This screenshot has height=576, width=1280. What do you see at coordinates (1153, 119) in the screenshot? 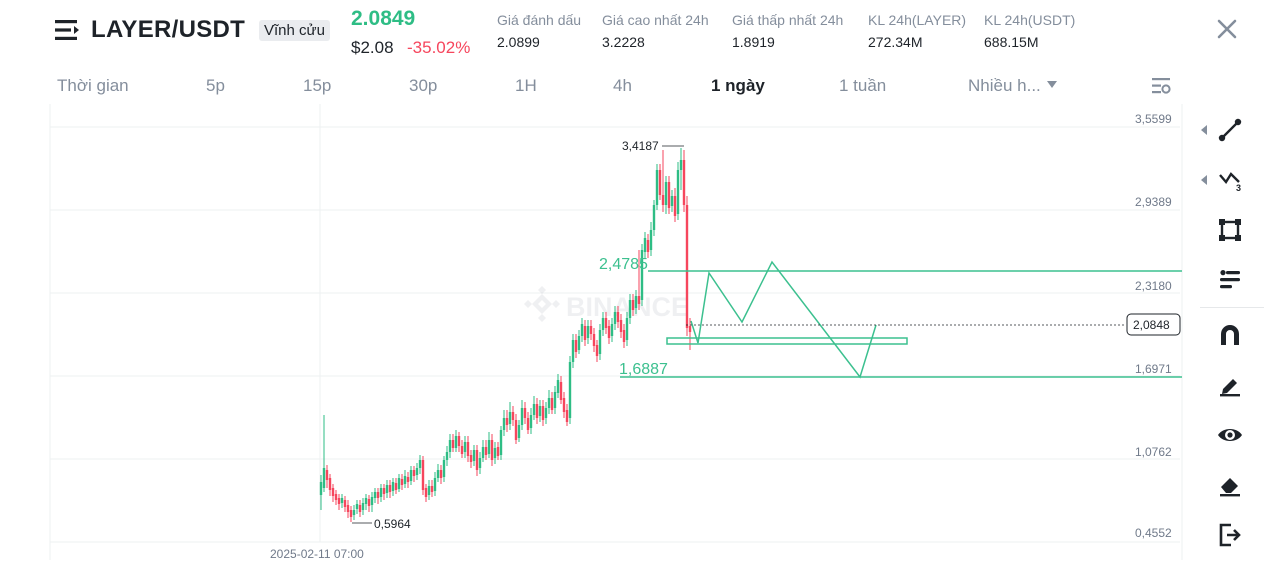
I see `y-tick-label: 3,5599` at bounding box center [1153, 119].